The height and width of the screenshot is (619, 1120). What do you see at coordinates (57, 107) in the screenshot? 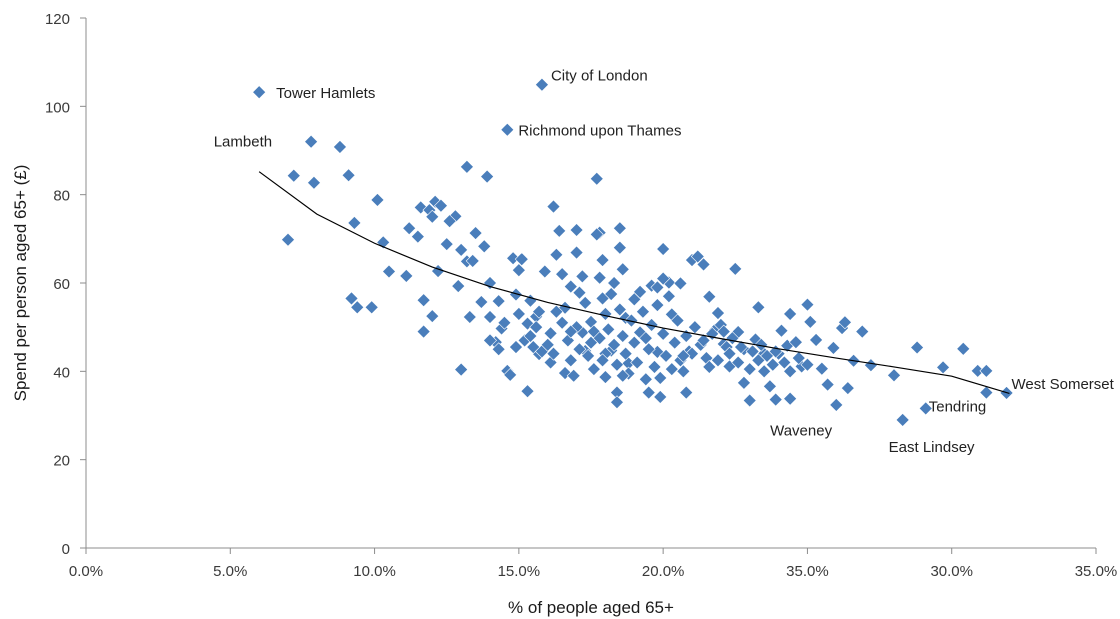
I see `y-tick-label: 100` at bounding box center [57, 107].